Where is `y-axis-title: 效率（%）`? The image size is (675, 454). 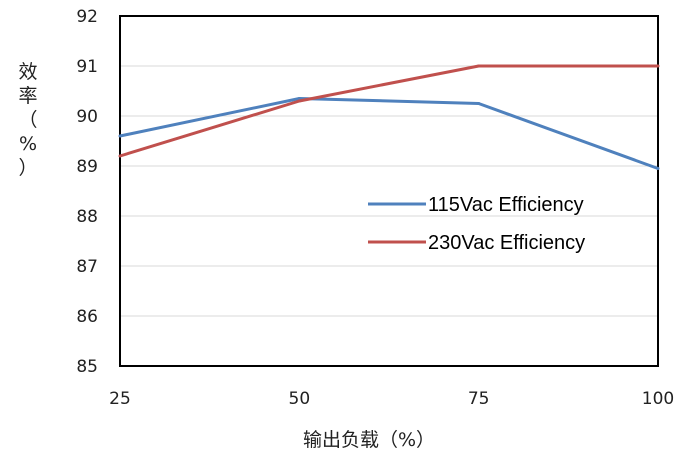 y-axis-title: 效率（%） is located at coordinates (27, 120).